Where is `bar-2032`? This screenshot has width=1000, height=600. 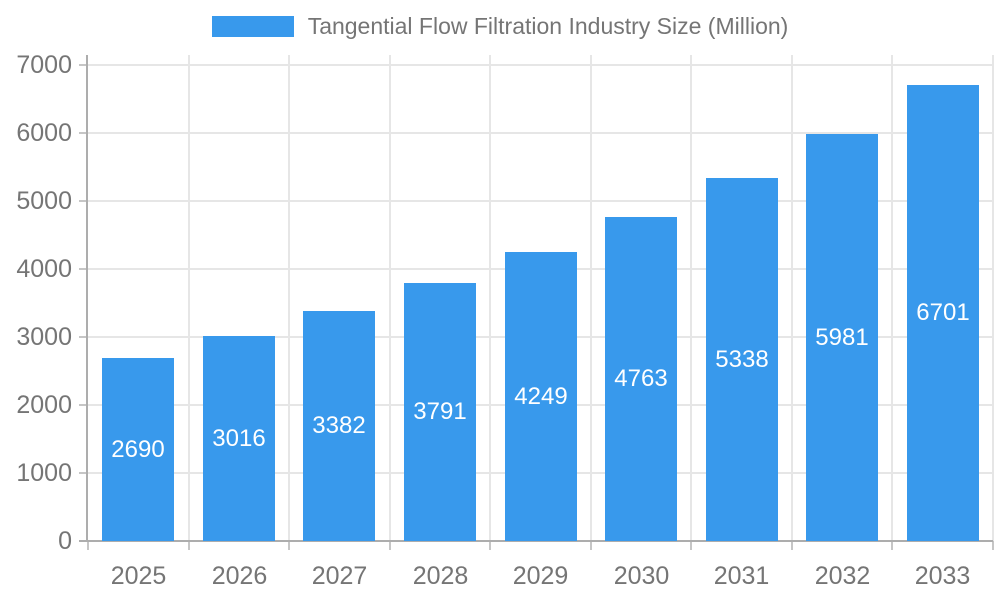
bar-2032 is located at coordinates (842, 337).